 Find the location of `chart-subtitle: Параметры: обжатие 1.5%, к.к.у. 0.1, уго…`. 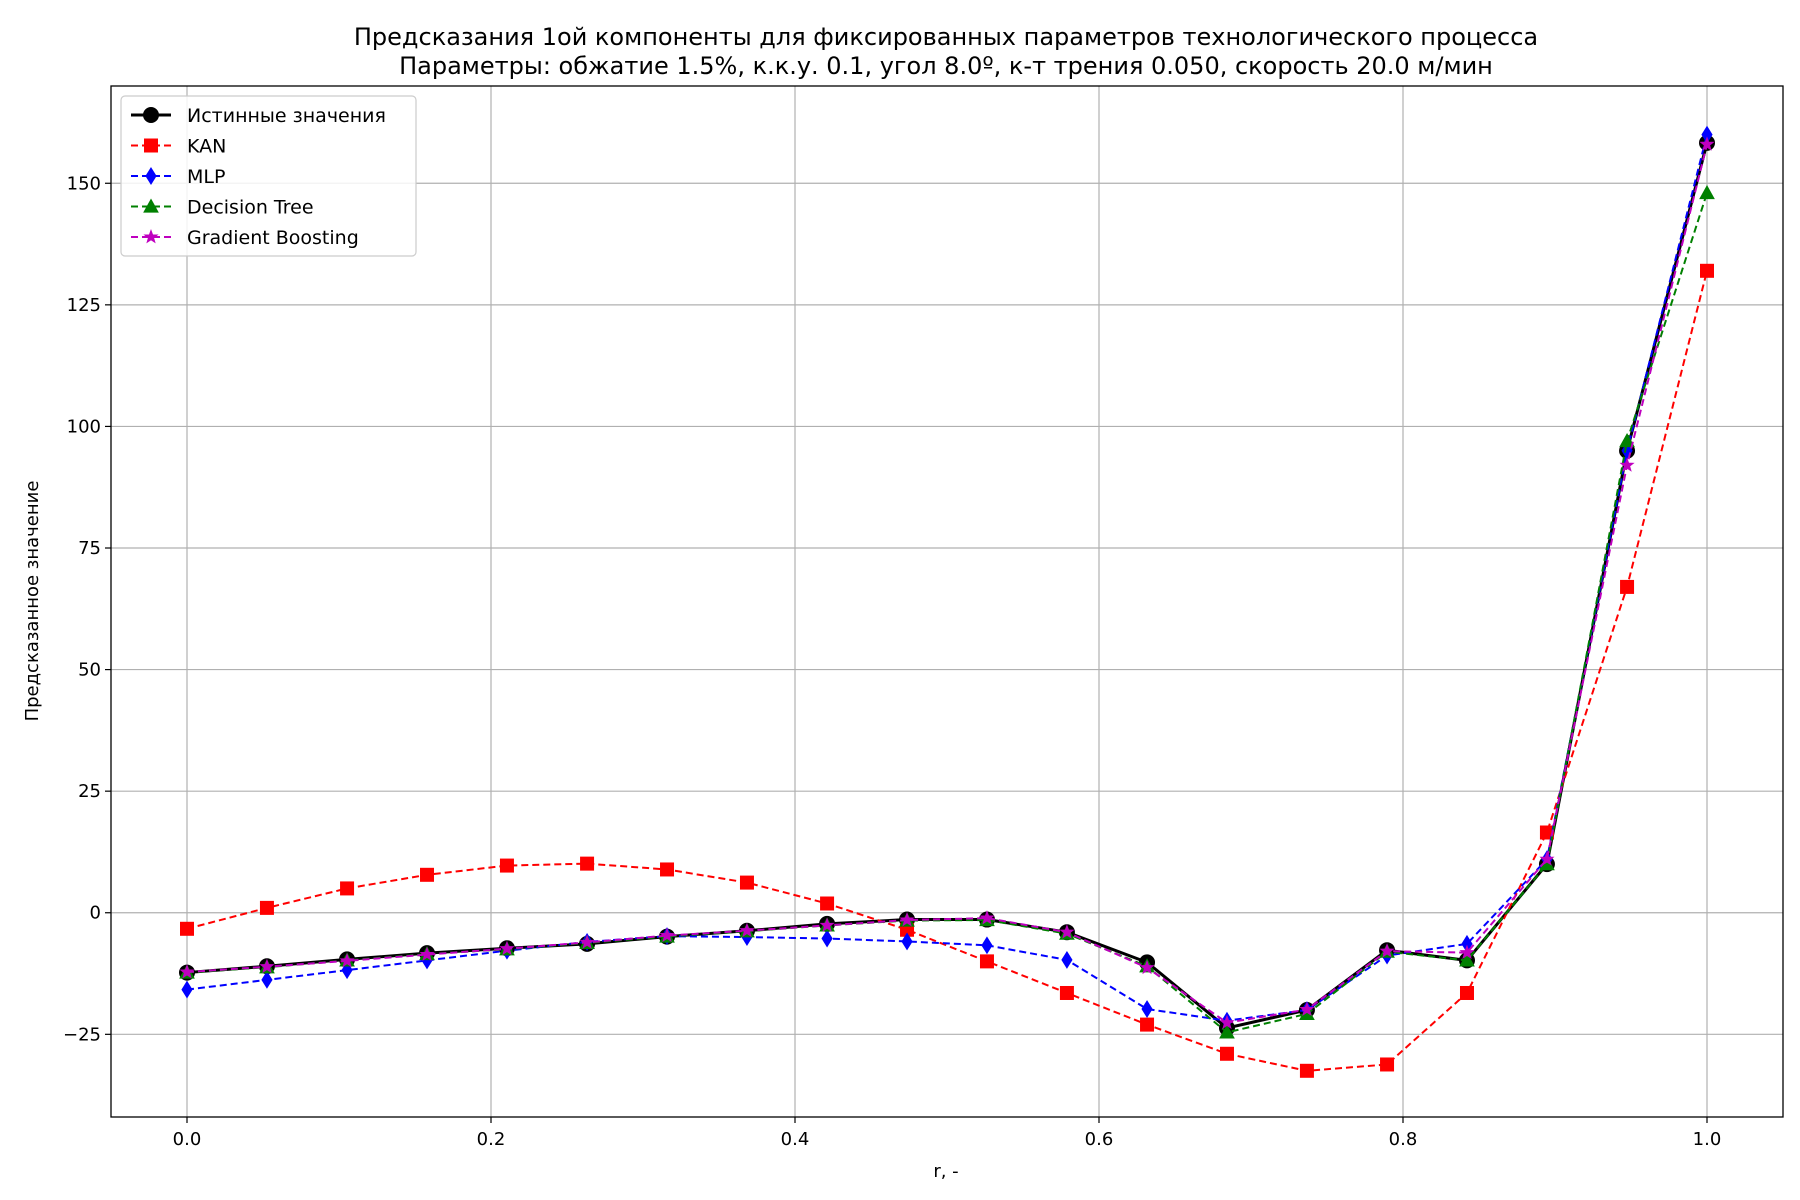

chart-subtitle: Параметры: обжатие 1.5%, к.к.у. 0.1, уго… is located at coordinates (946, 66).